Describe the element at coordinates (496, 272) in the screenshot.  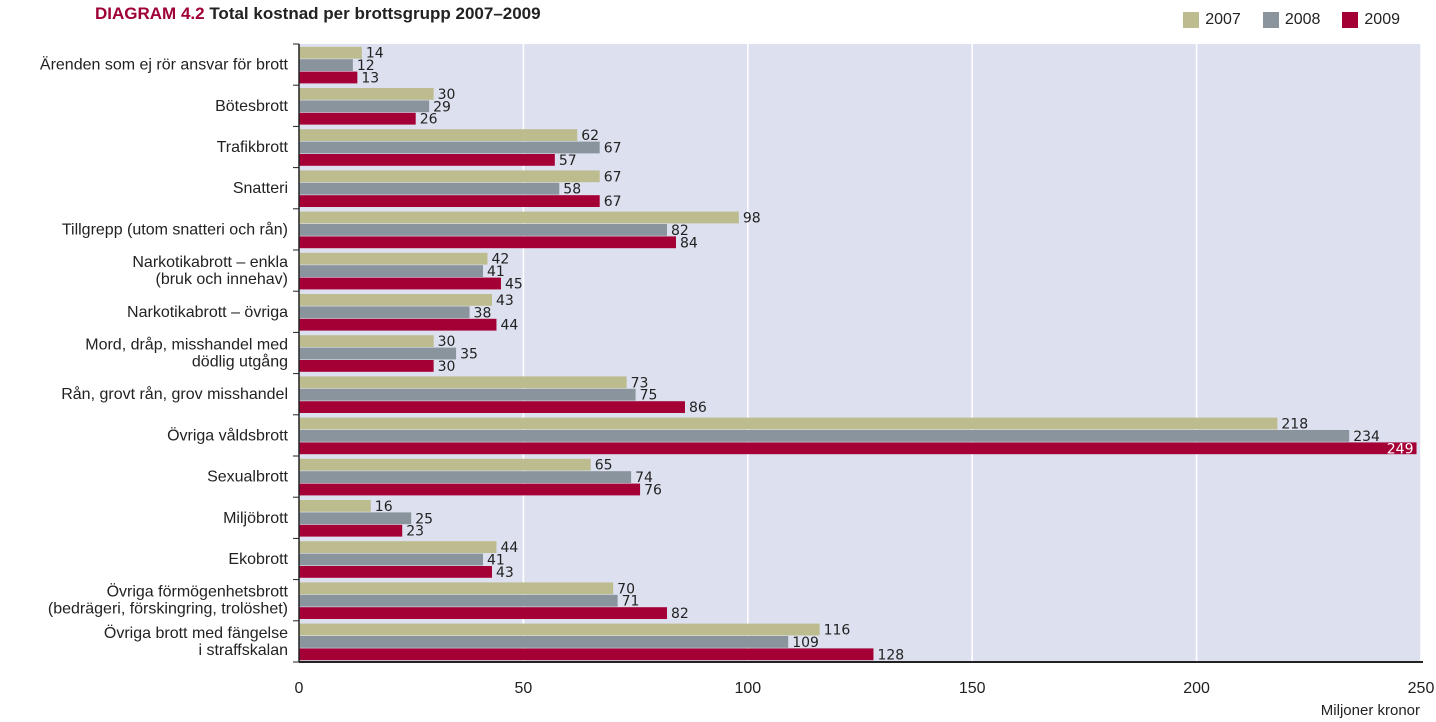
I see `data-label-2008-5: 41` at that location.